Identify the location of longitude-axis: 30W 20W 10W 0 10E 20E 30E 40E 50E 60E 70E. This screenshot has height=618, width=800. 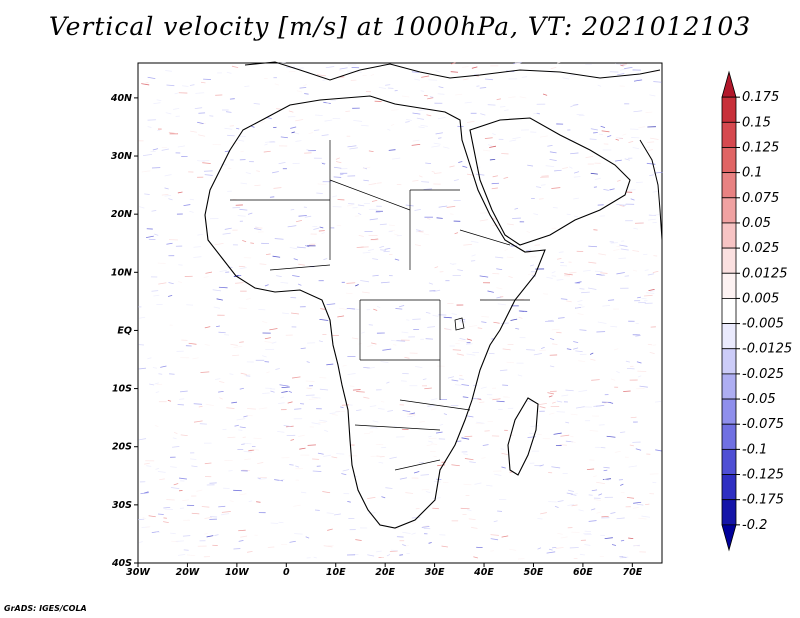
(384, 570).